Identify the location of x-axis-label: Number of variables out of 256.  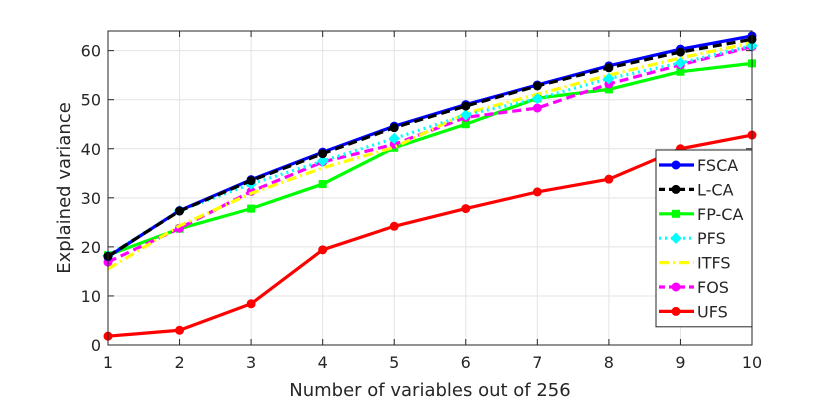
(429, 390).